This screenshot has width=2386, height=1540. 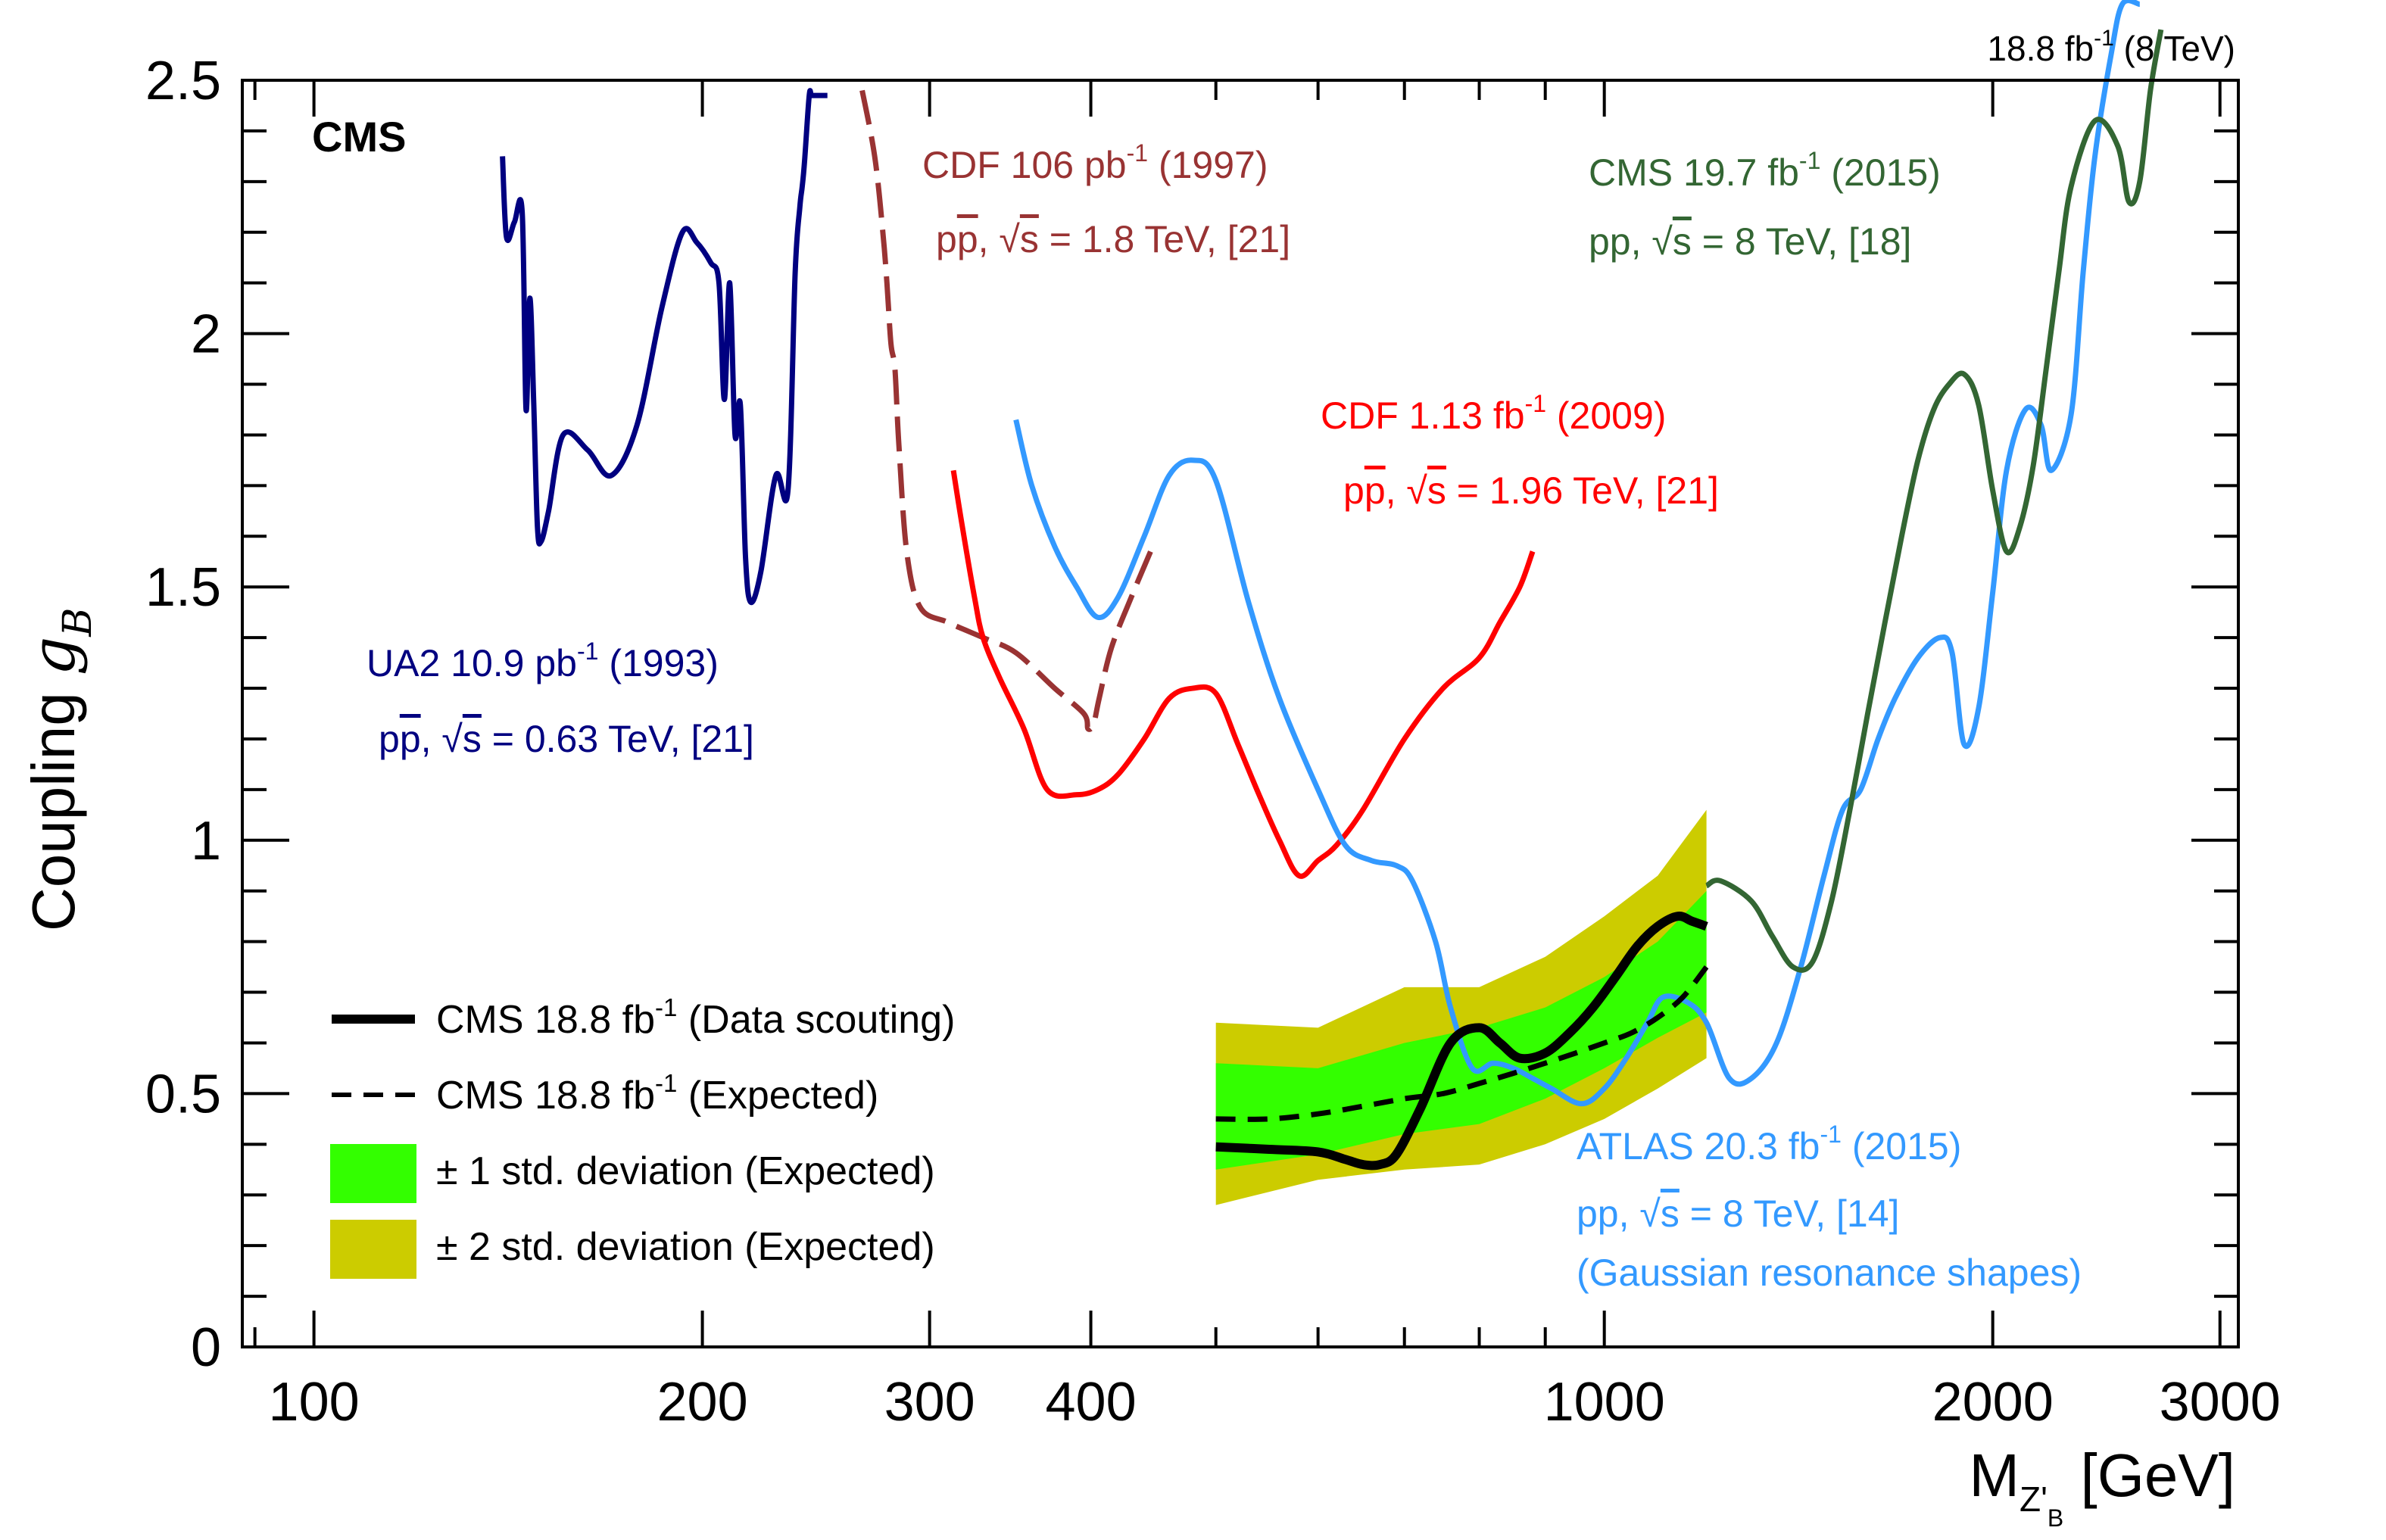 I want to click on curve-cms_observed, so click(x=1461, y=1041).